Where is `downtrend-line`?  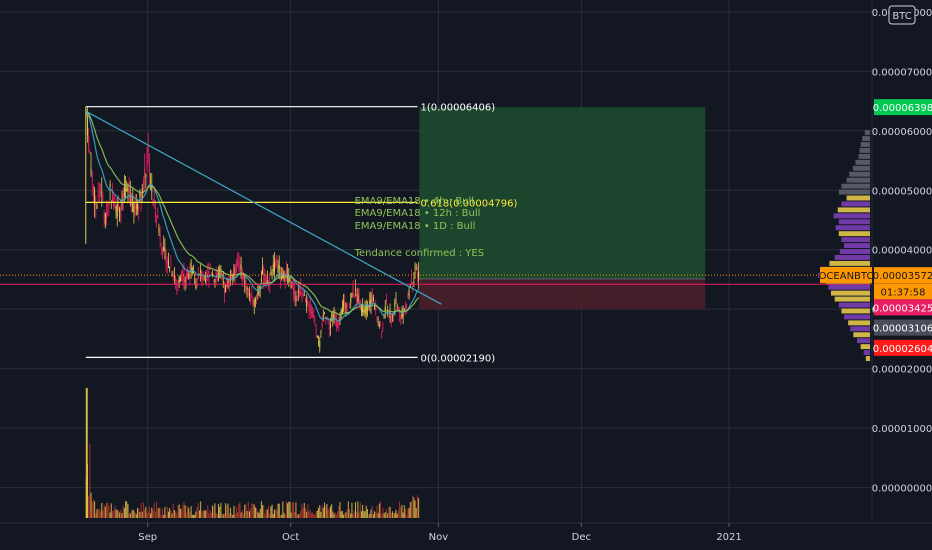 downtrend-line is located at coordinates (263, 207).